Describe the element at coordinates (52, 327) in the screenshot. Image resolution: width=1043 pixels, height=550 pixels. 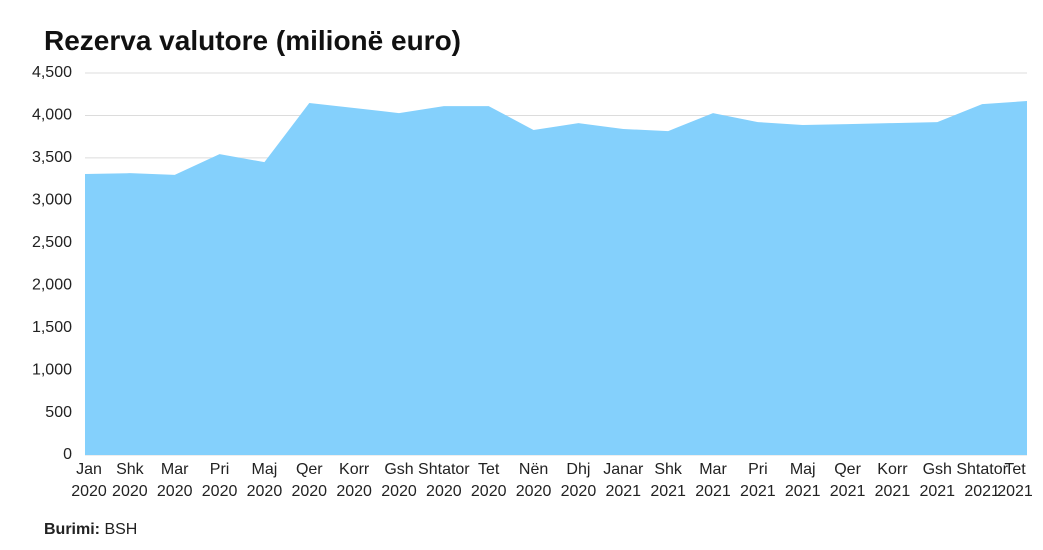
I see `y-tick-label: 1,500` at that location.